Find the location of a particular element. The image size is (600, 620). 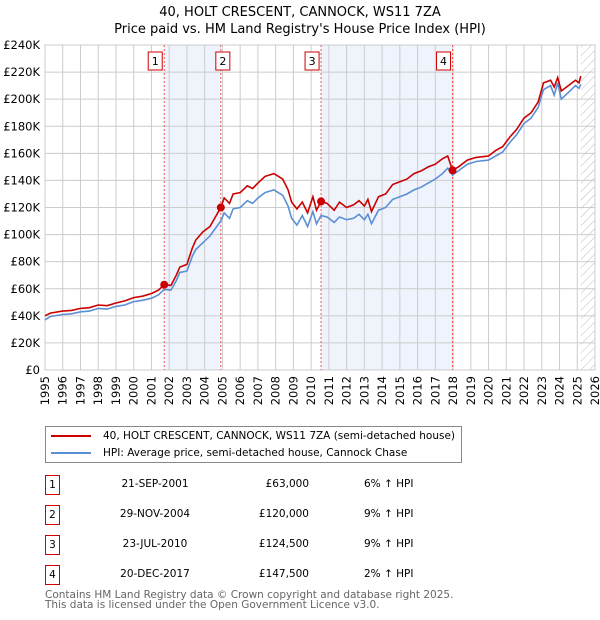

x-tick-label: 2021 is located at coordinates (506, 390).